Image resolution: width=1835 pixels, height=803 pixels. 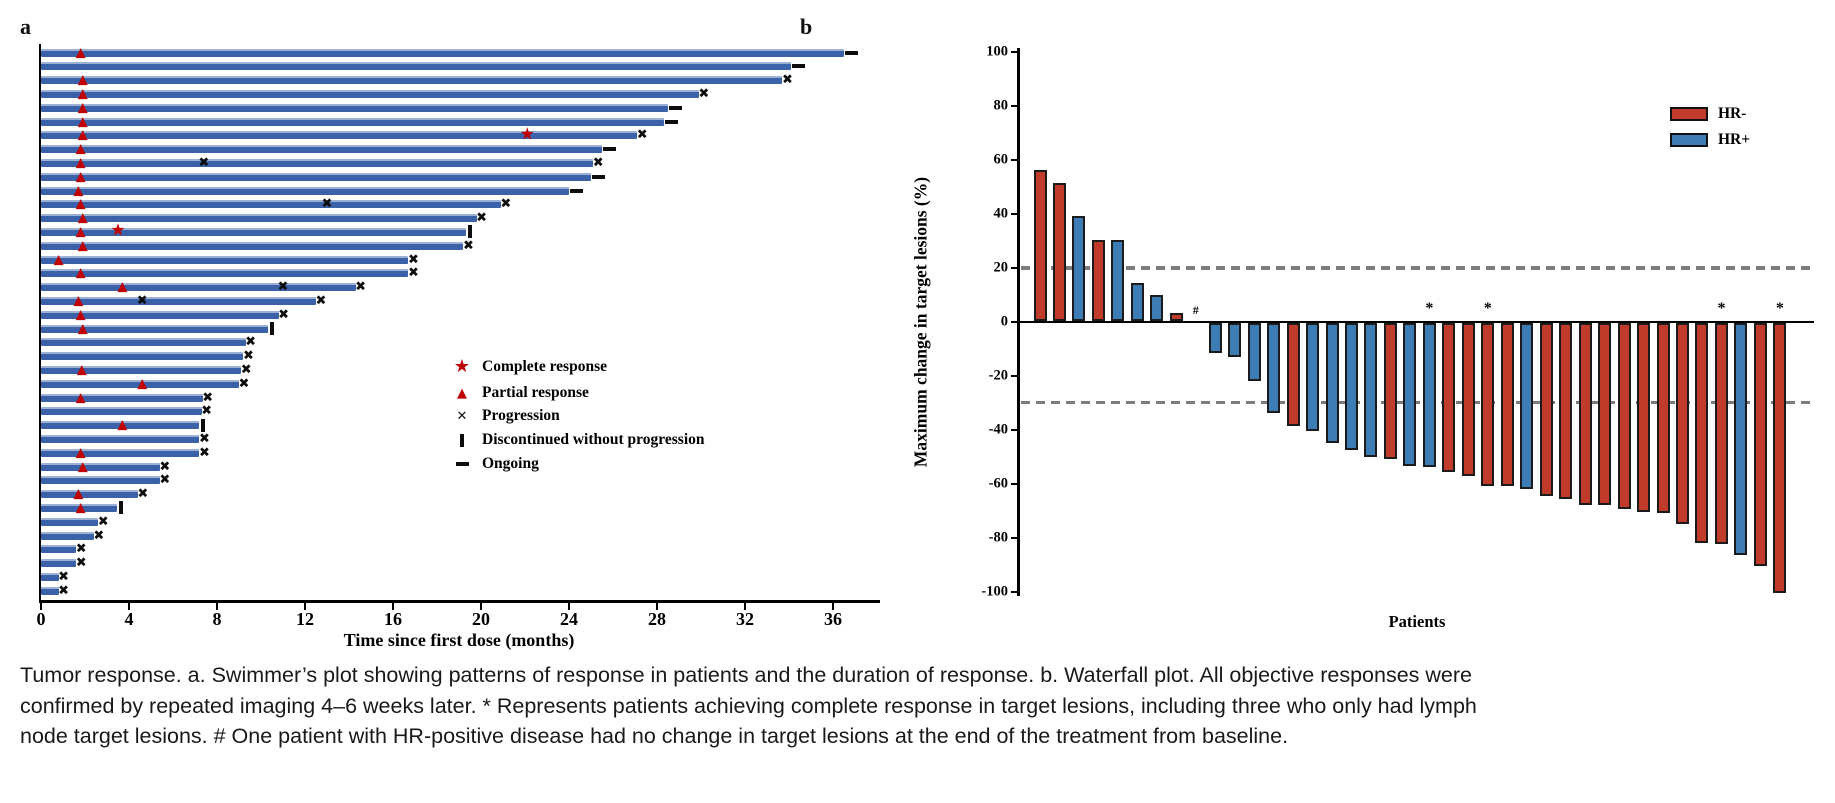 What do you see at coordinates (305, 619) in the screenshot?
I see `swimmer-x-tick-label: 12` at bounding box center [305, 619].